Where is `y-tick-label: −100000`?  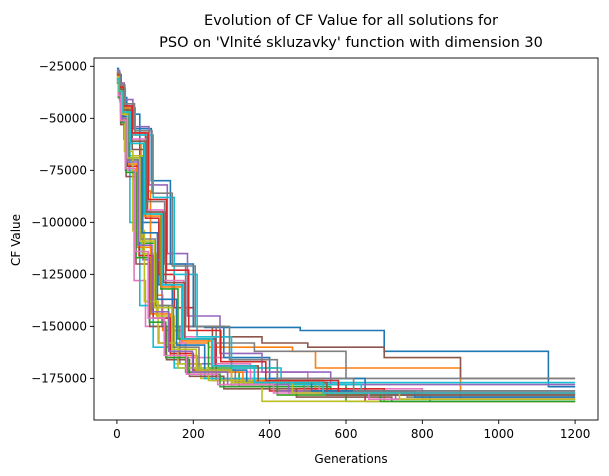
y-tick-label: −100000 is located at coordinates (59, 222).